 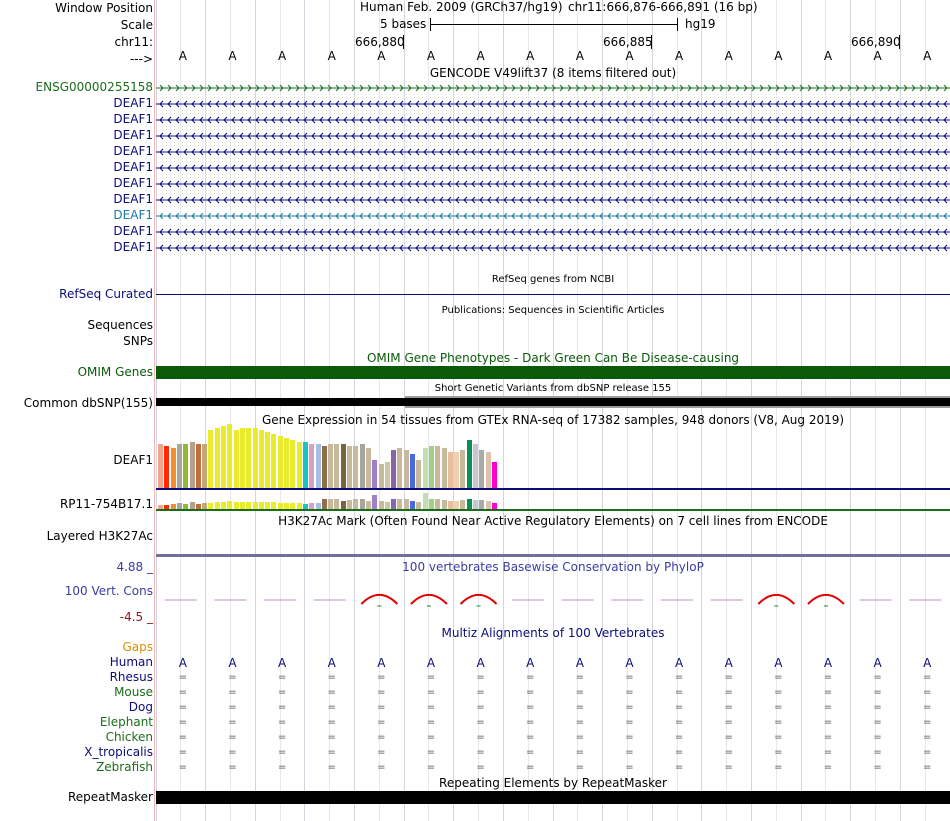 I want to click on refseq-label: RefSeq Curated, so click(x=106, y=294).